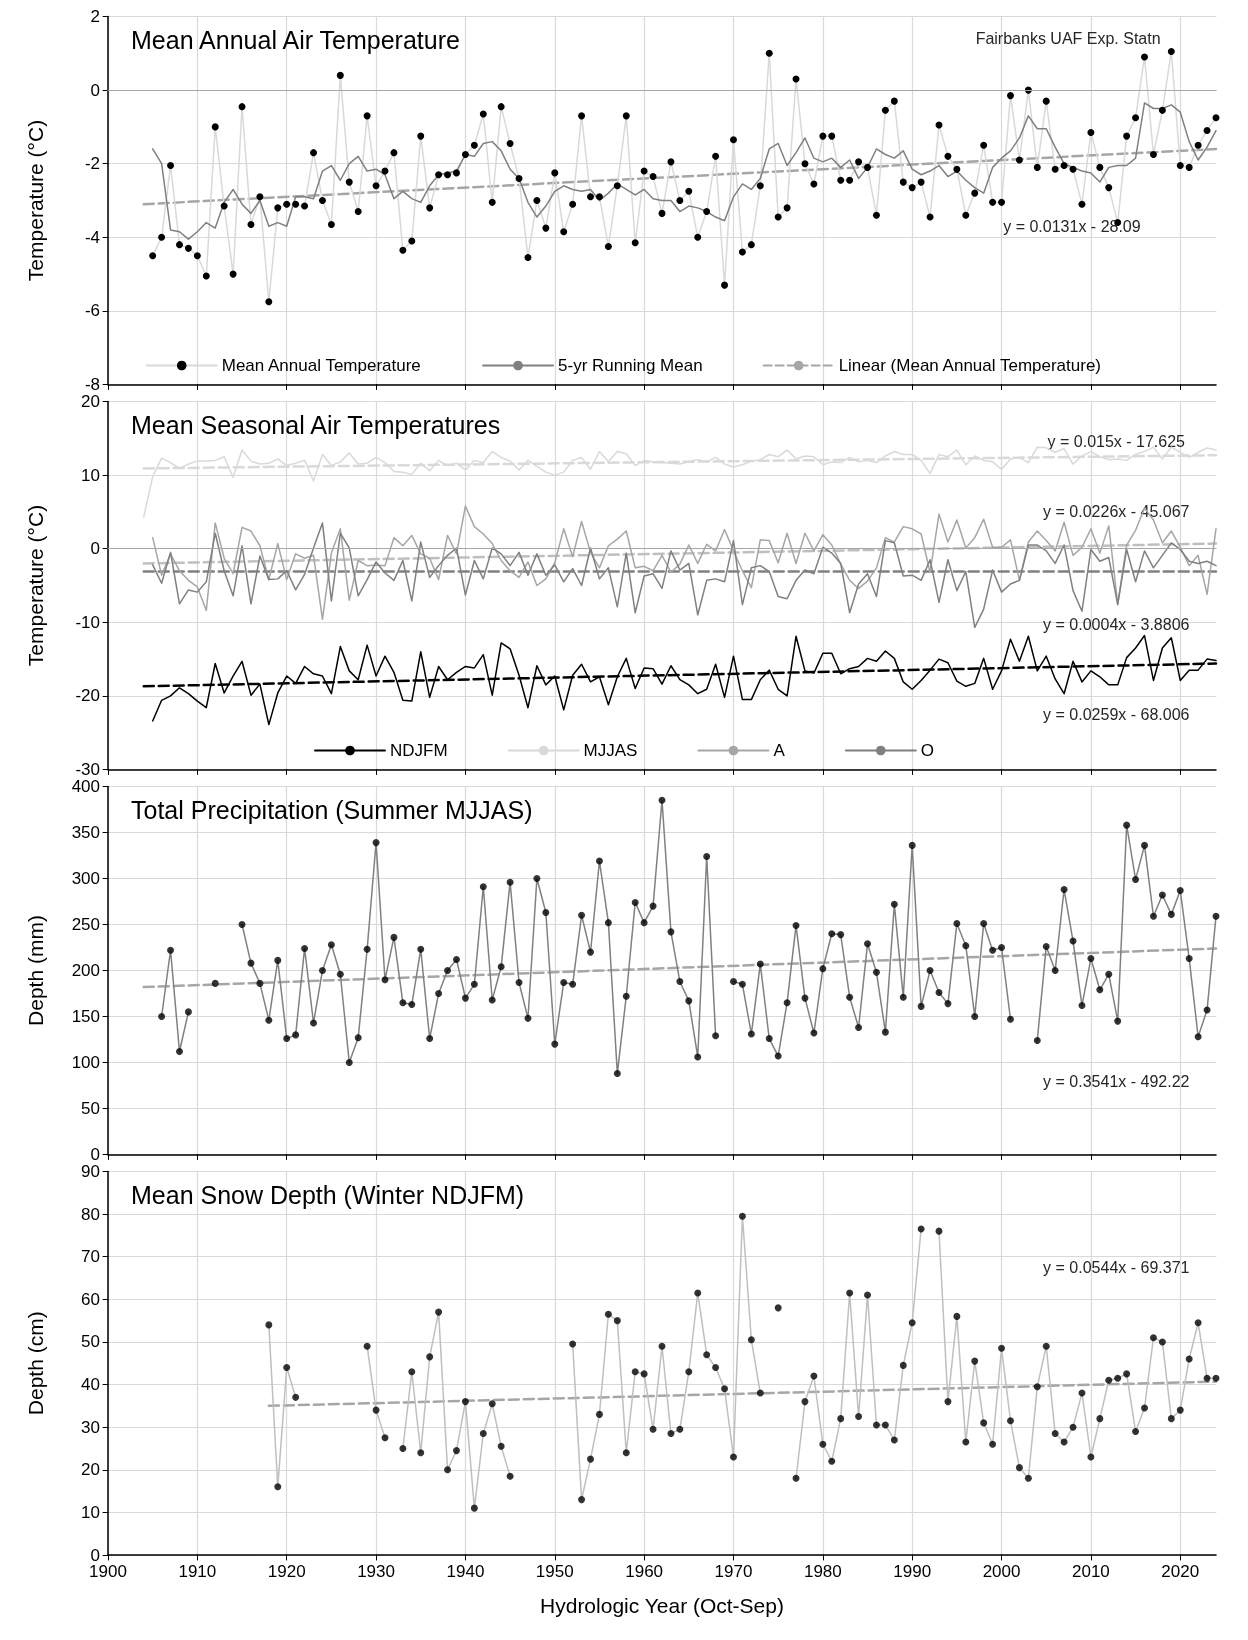 This screenshot has width=1248, height=1640. What do you see at coordinates (35, 1363) in the screenshot?
I see `y-axis-title: Depth (cm)` at bounding box center [35, 1363].